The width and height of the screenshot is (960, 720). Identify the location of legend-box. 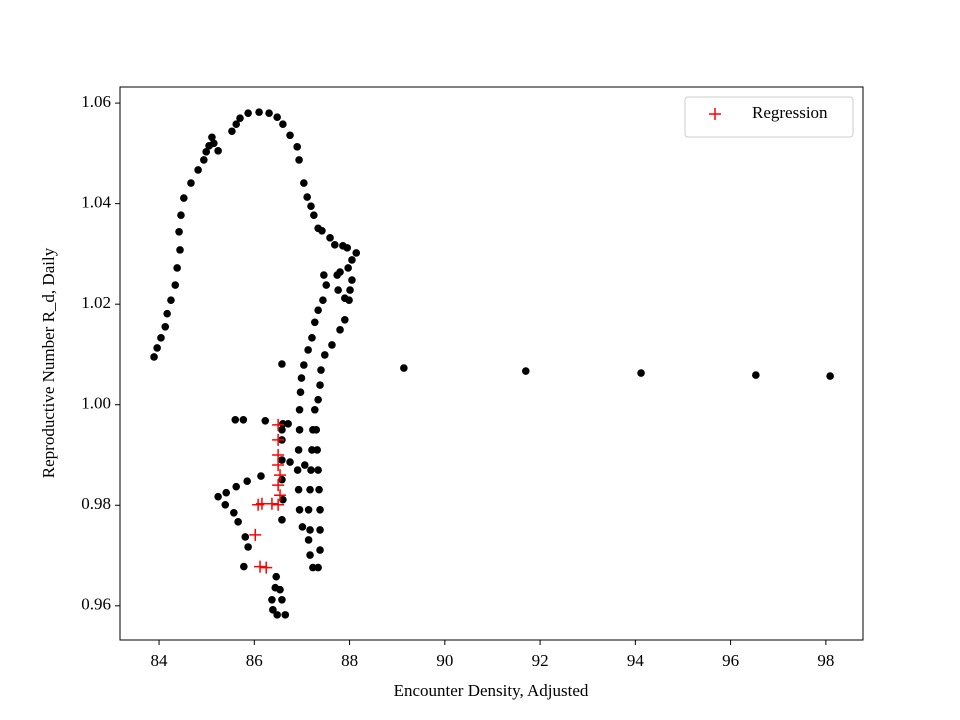
(769, 117).